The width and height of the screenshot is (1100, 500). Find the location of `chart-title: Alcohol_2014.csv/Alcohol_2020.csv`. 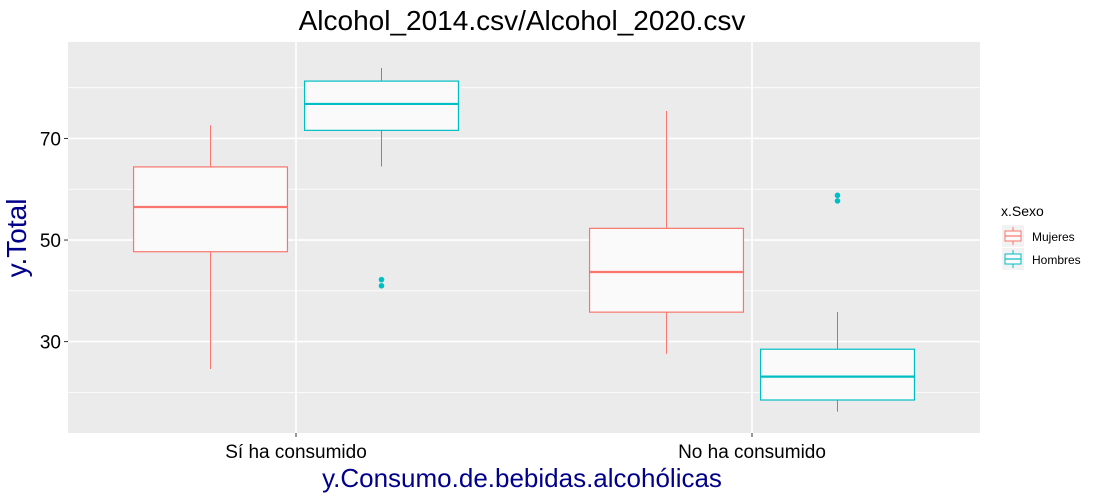

chart-title: Alcohol_2014.csv/Alcohol_2020.csv is located at coordinates (522, 20).